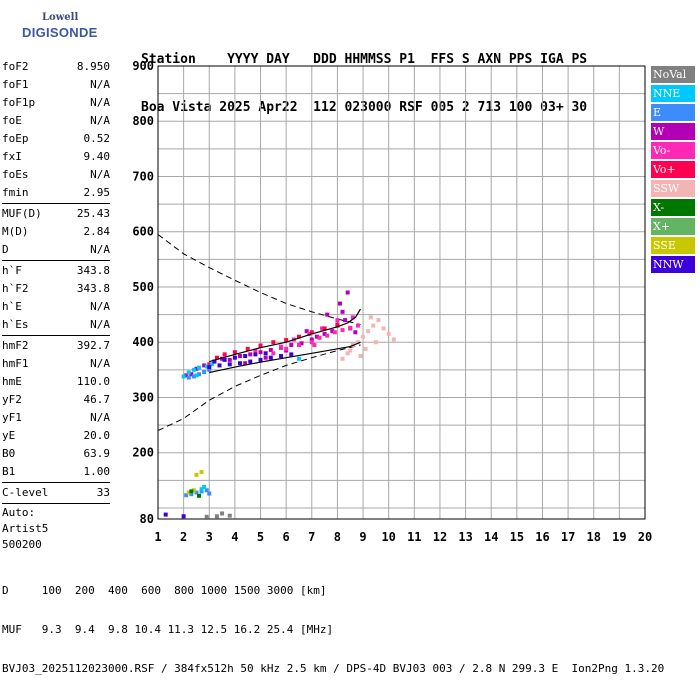 The image size is (700, 688). What do you see at coordinates (362, 537) in the screenshot?
I see `x-tick-label: 9` at bounding box center [362, 537].